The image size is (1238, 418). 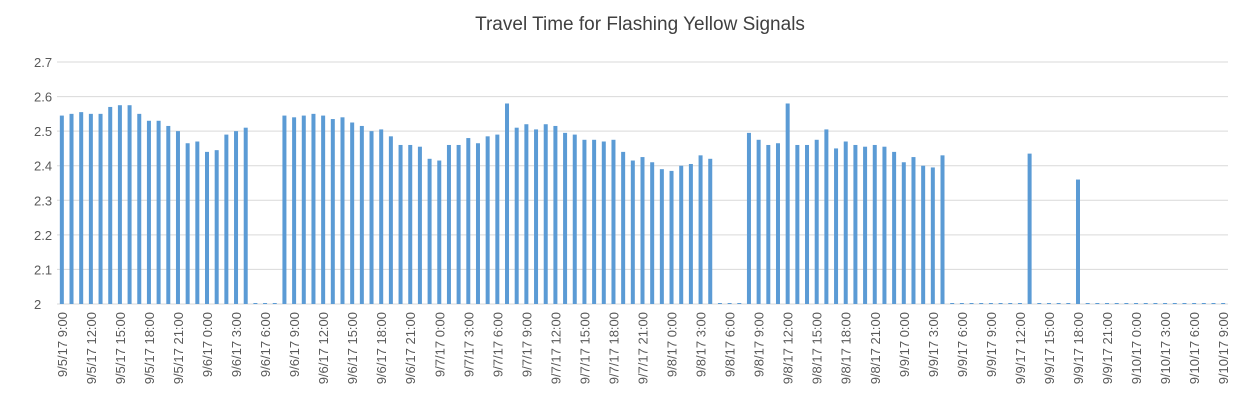 I want to click on x-tick-label: 9/6/17 0:00, so click(x=207, y=344).